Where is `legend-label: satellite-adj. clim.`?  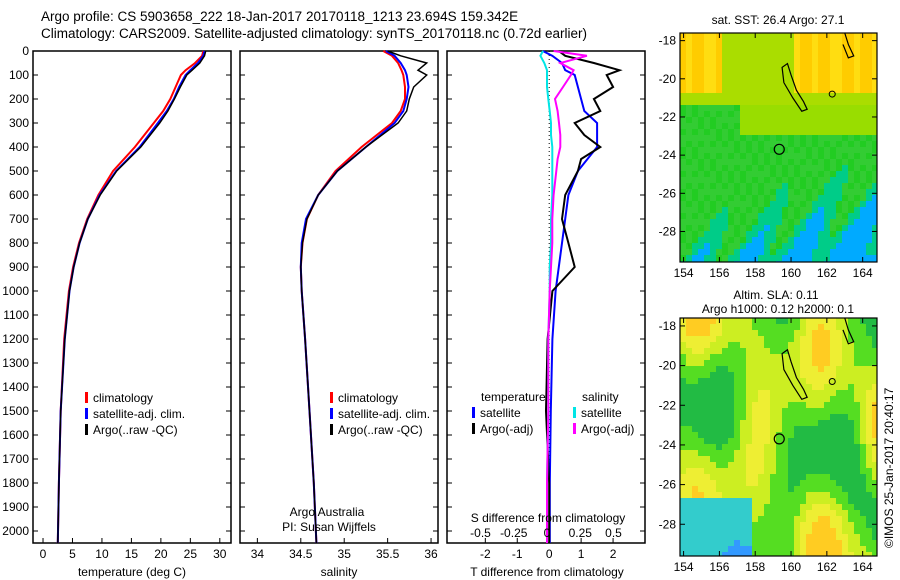
legend-label: satellite-adj. clim. is located at coordinates (139, 414).